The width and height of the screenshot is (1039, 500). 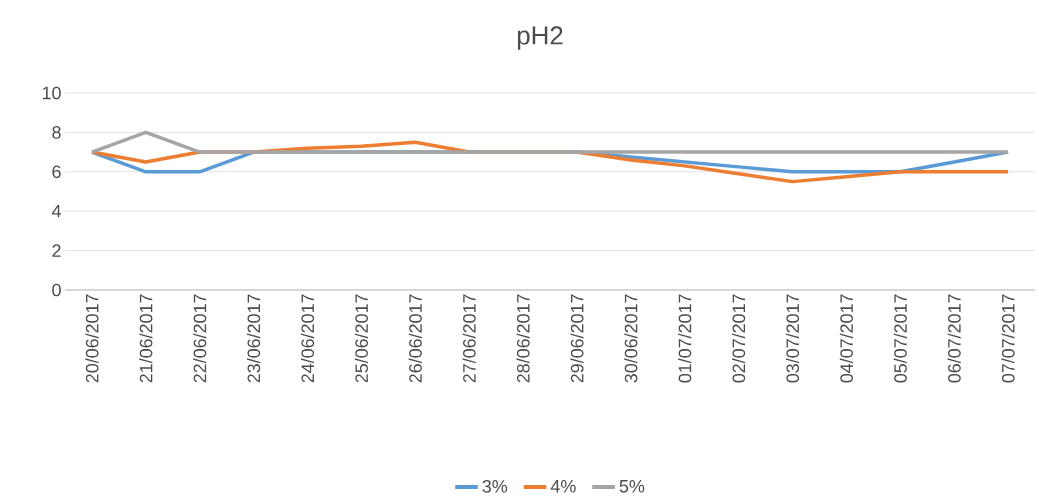 What do you see at coordinates (631, 338) in the screenshot?
I see `x-tick-label: 30/06/2017` at bounding box center [631, 338].